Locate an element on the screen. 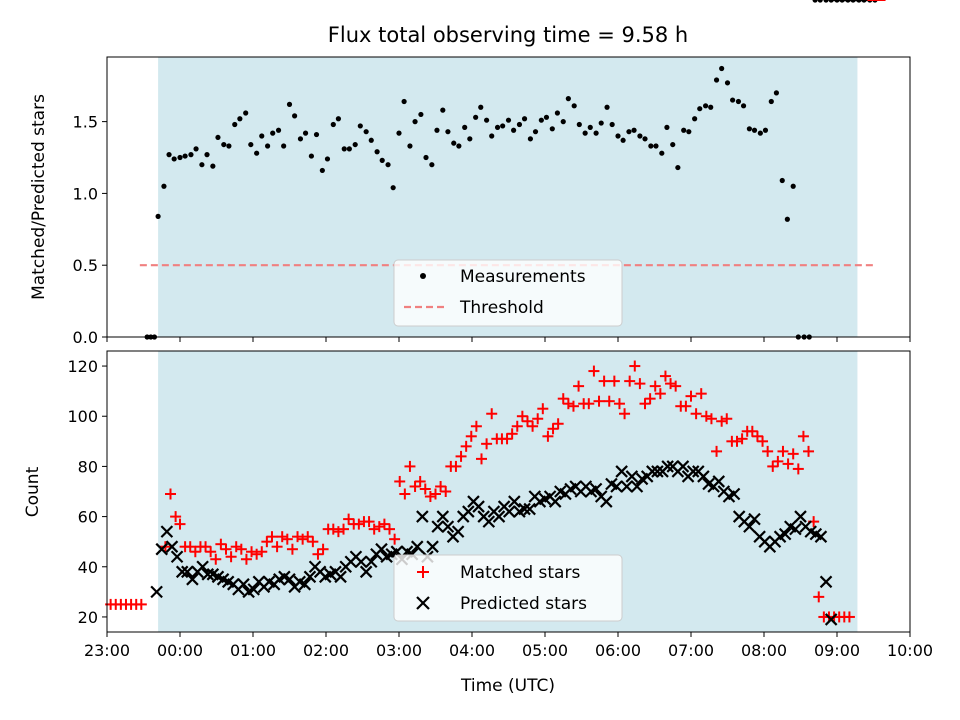  x-tick-label: 03:00 is located at coordinates (399, 650).